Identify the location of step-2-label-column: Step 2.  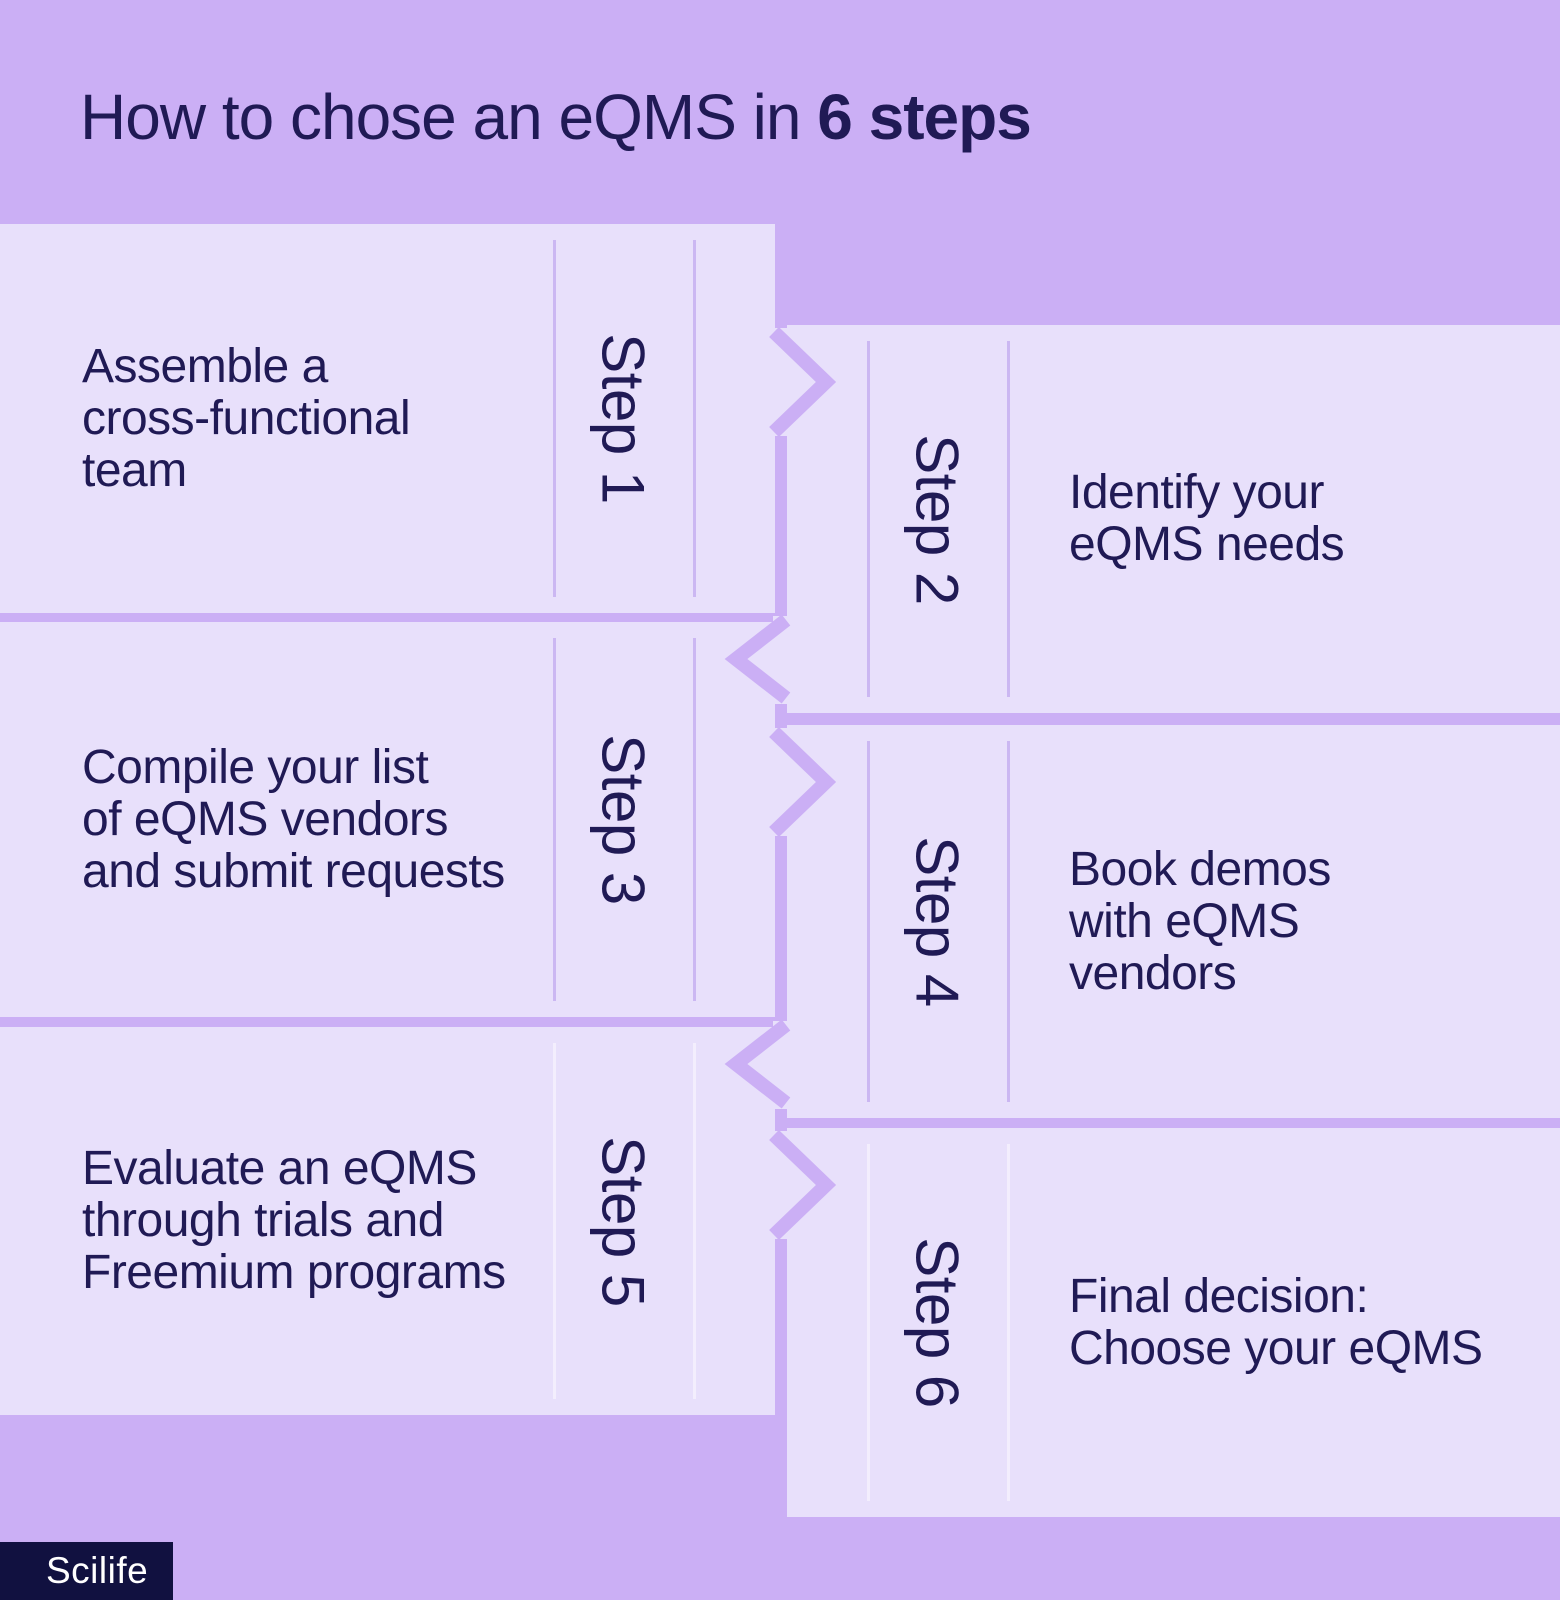
(937, 519).